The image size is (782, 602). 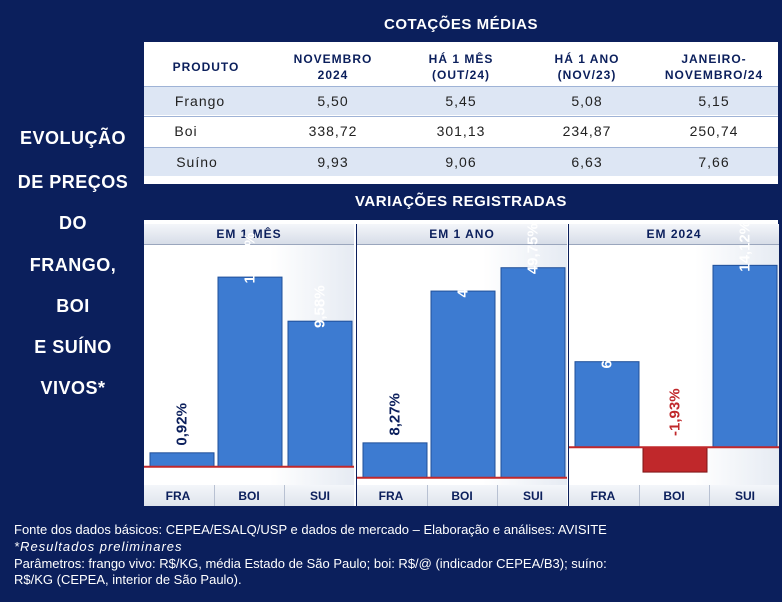 What do you see at coordinates (714, 101) in the screenshot?
I see `row-value: 5,15` at bounding box center [714, 101].